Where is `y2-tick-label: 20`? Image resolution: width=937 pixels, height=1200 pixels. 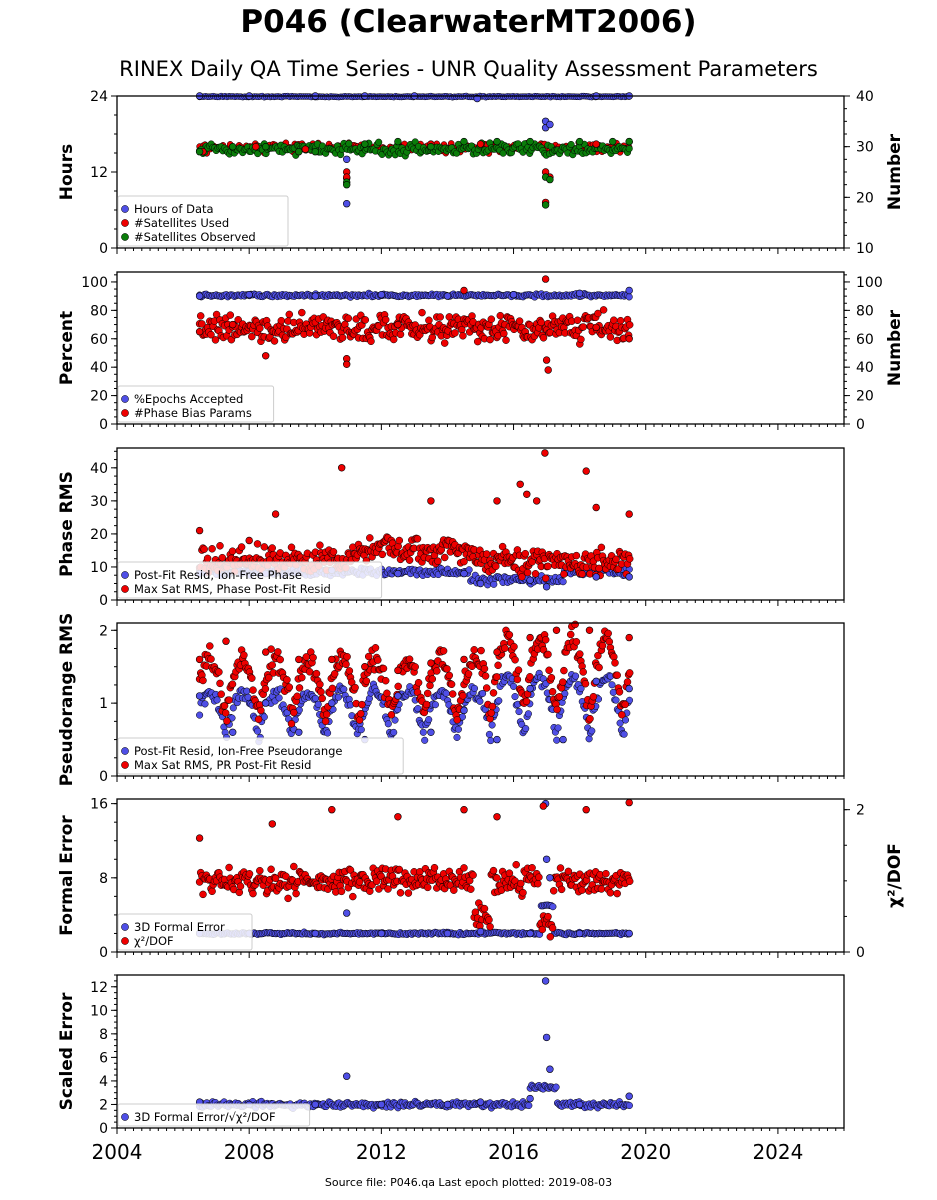 y2-tick-label: 20 is located at coordinates (865, 397).